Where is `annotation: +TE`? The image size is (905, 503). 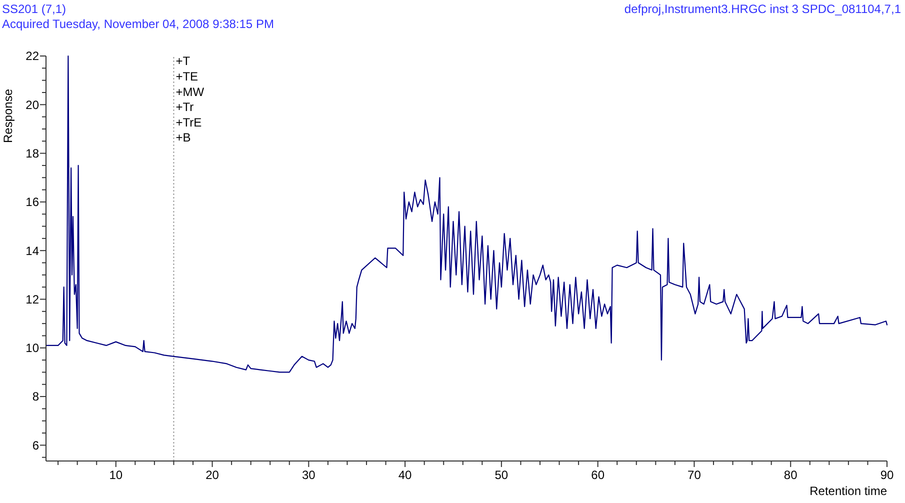 annotation: +TE is located at coordinates (187, 77).